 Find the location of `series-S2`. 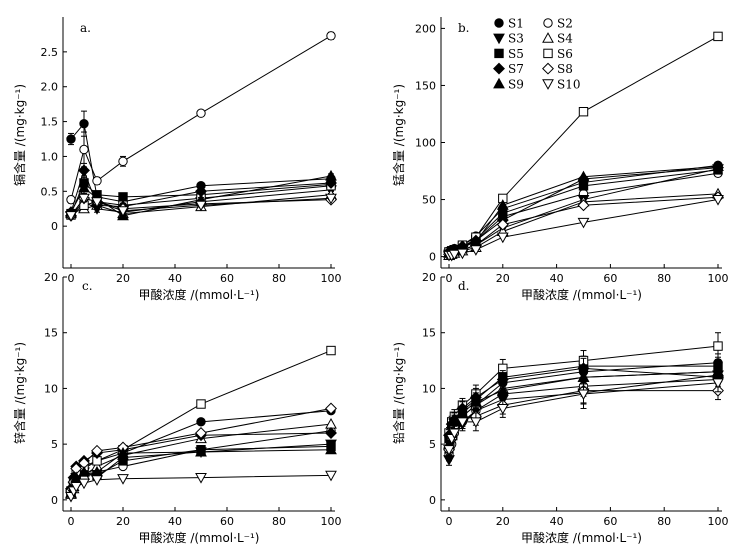

series-S2 is located at coordinates (201, 118).